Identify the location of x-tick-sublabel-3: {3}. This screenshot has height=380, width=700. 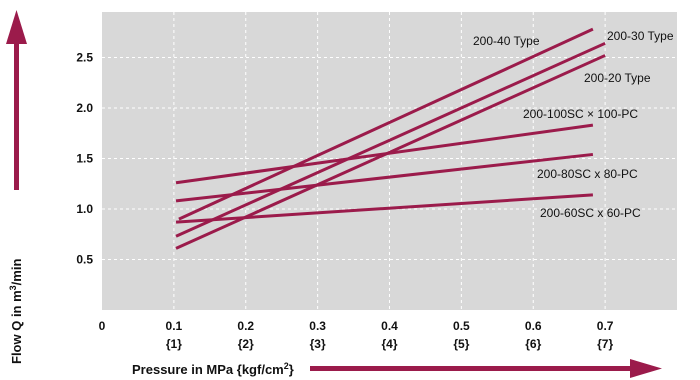
(318, 344).